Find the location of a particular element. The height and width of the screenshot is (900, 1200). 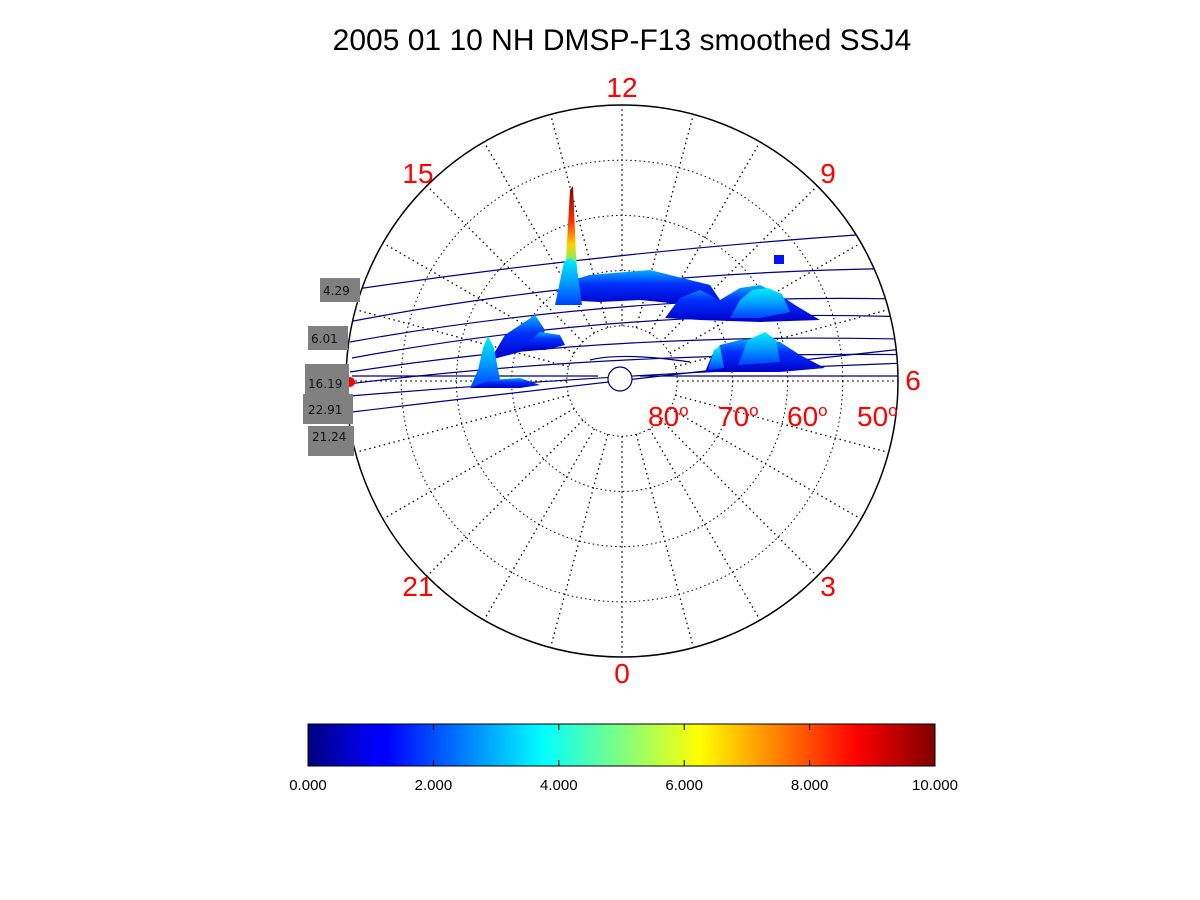

lat-label-80: 80o is located at coordinates (668, 416).